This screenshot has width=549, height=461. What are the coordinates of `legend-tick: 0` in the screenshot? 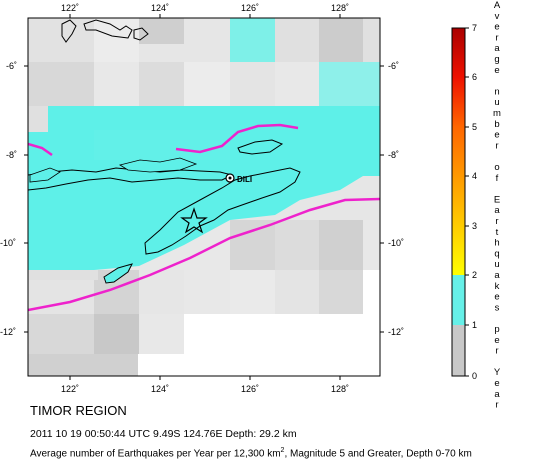 It's located at (474, 376).